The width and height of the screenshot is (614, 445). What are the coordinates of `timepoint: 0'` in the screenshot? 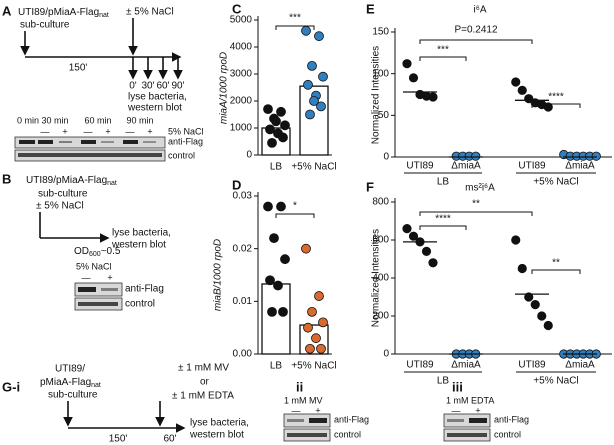 It's located at (133, 86).